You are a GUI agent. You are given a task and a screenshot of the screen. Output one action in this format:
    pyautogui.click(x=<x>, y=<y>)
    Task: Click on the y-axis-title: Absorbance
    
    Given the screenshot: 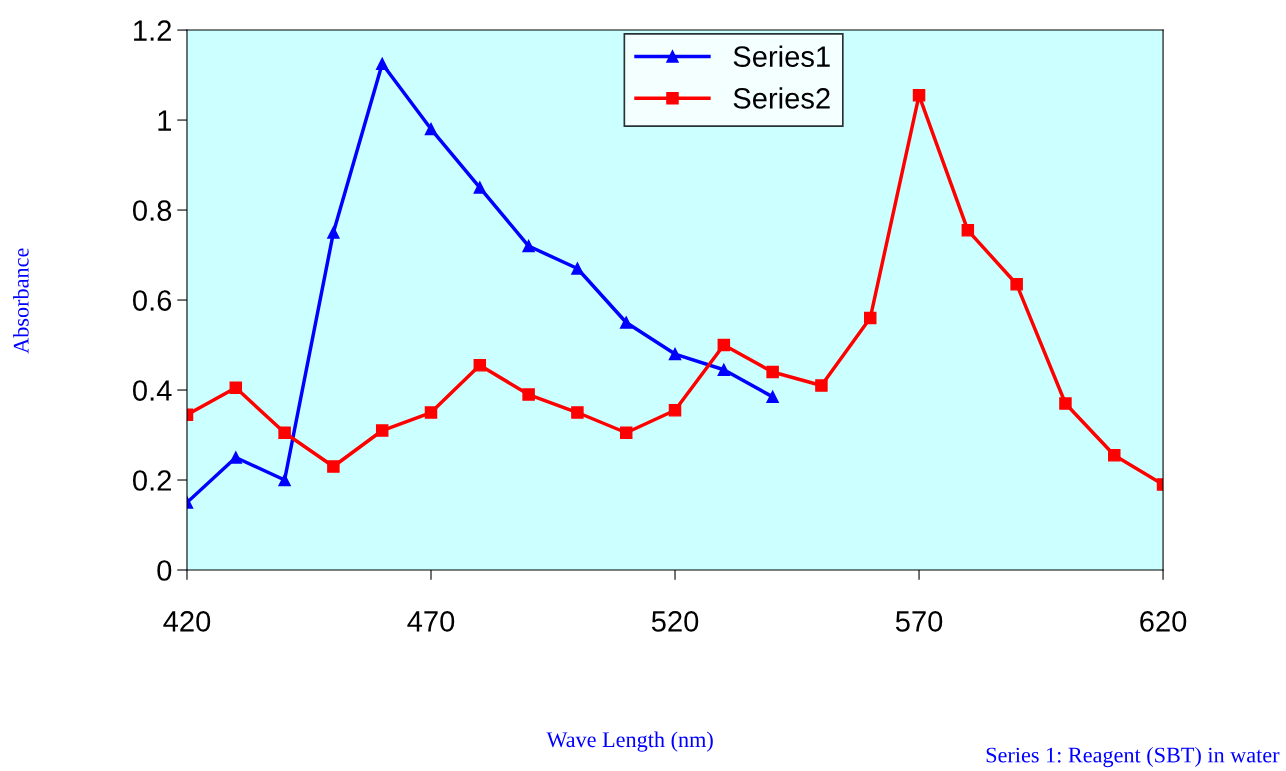 What is the action you would take?
    pyautogui.click(x=21, y=301)
    